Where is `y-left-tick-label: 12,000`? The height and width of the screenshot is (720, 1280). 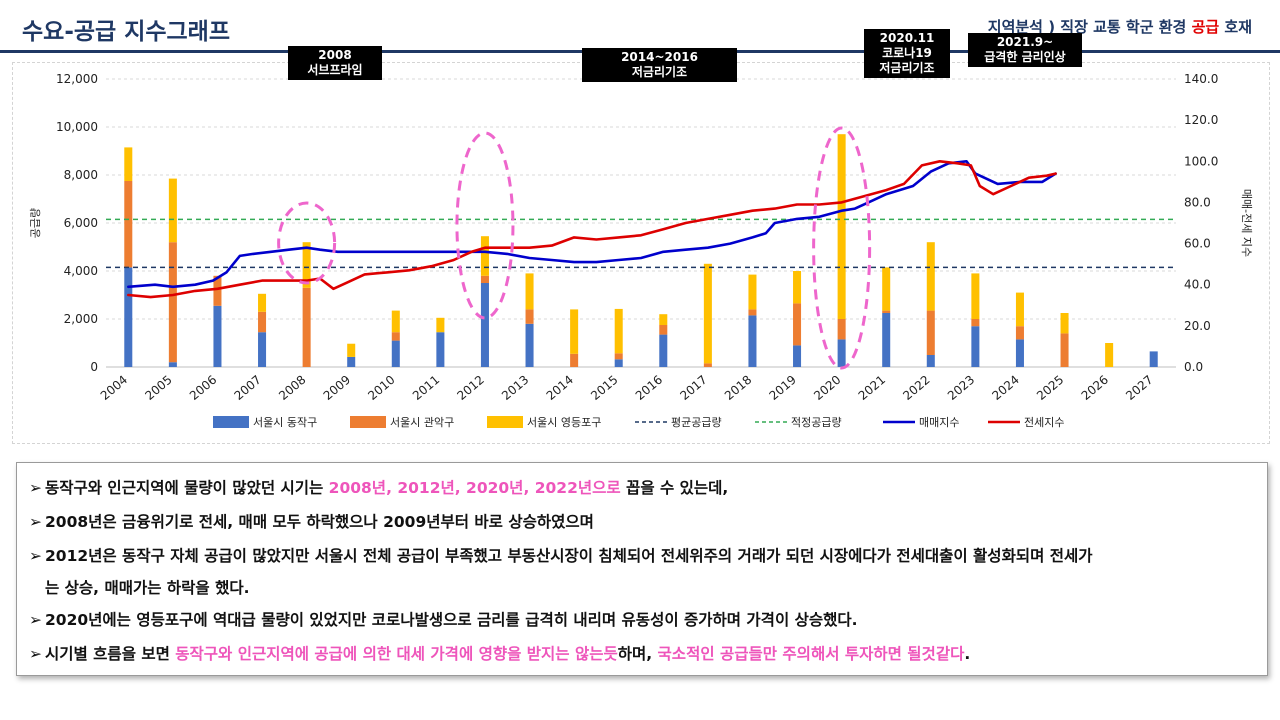 y-left-tick-label: 12,000 is located at coordinates (77, 79).